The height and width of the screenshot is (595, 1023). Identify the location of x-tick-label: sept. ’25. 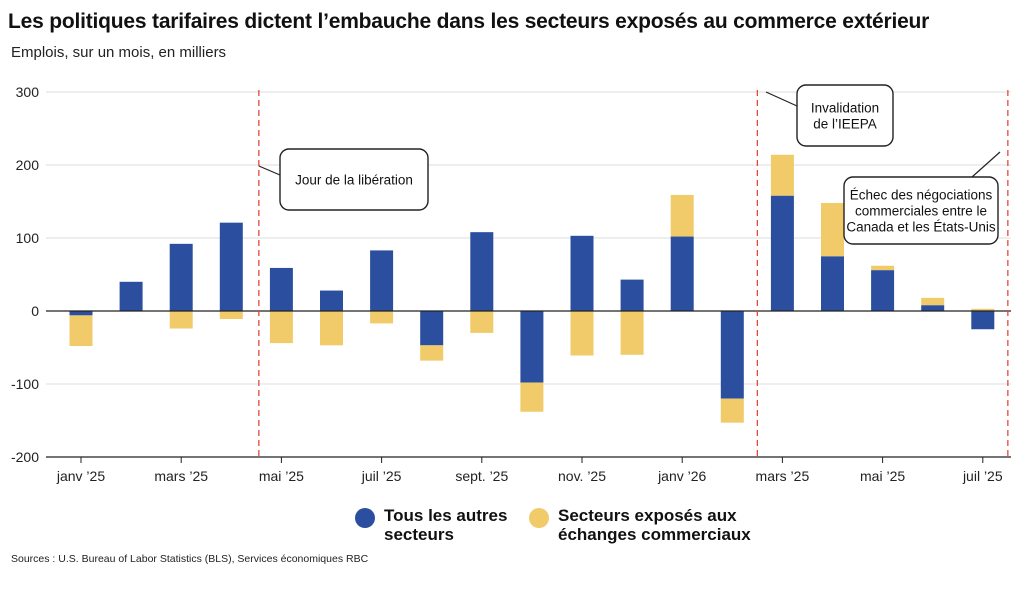
(481, 476).